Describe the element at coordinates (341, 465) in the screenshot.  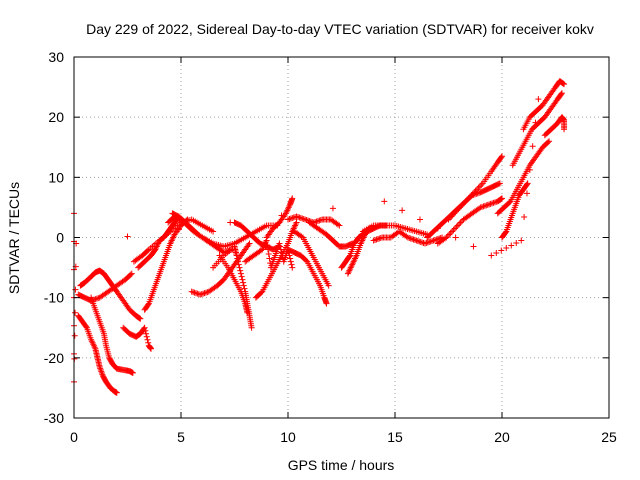
I see `x-axis-label: GPS time / hours` at that location.